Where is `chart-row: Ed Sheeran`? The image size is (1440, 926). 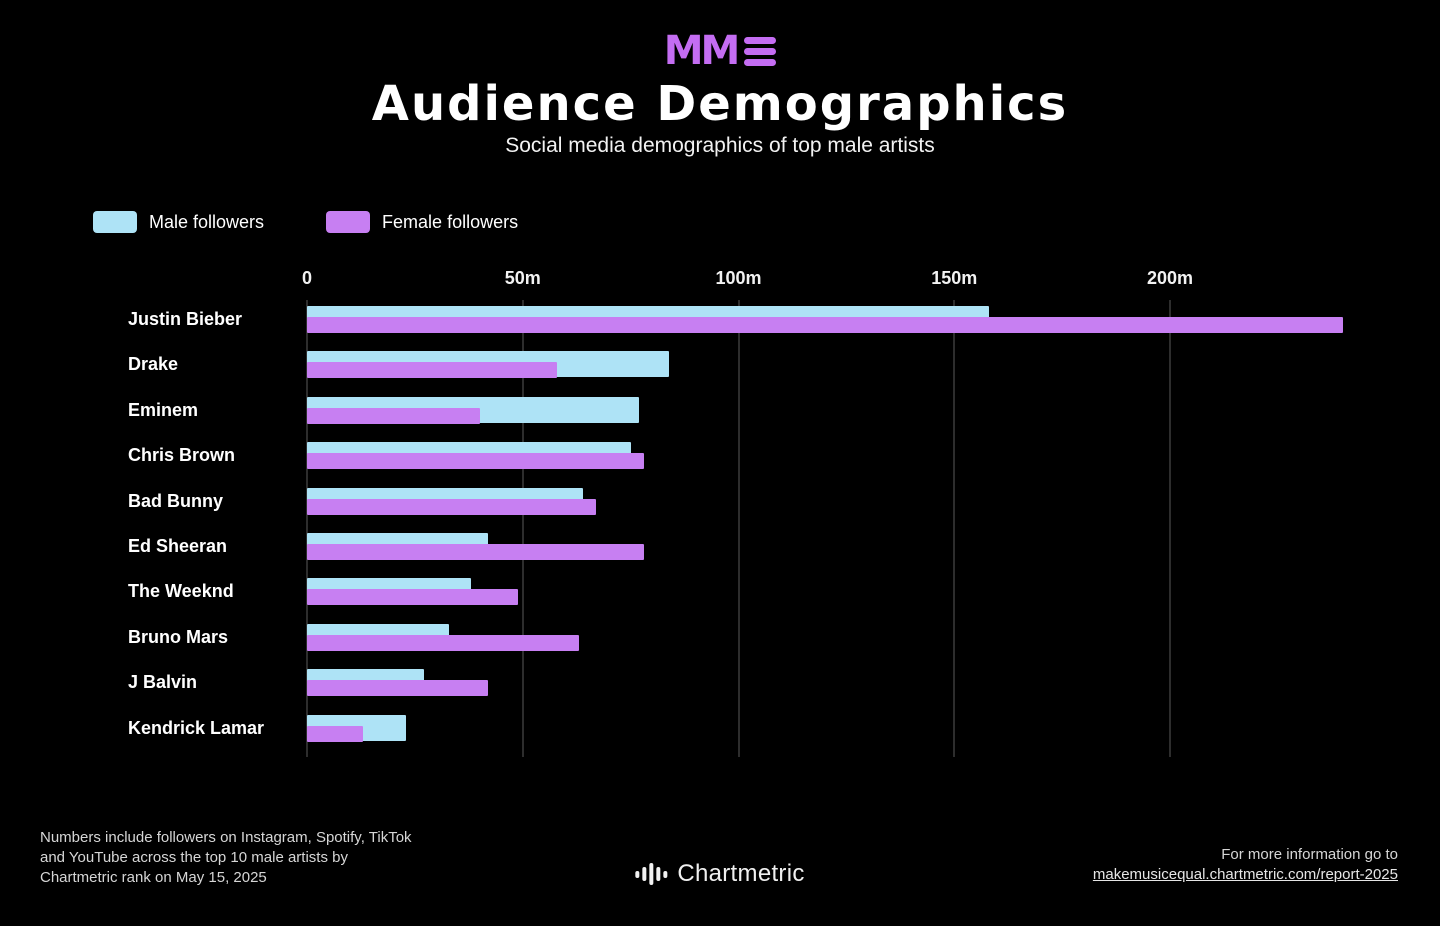 chart-row: Ed Sheeran is located at coordinates (720, 551).